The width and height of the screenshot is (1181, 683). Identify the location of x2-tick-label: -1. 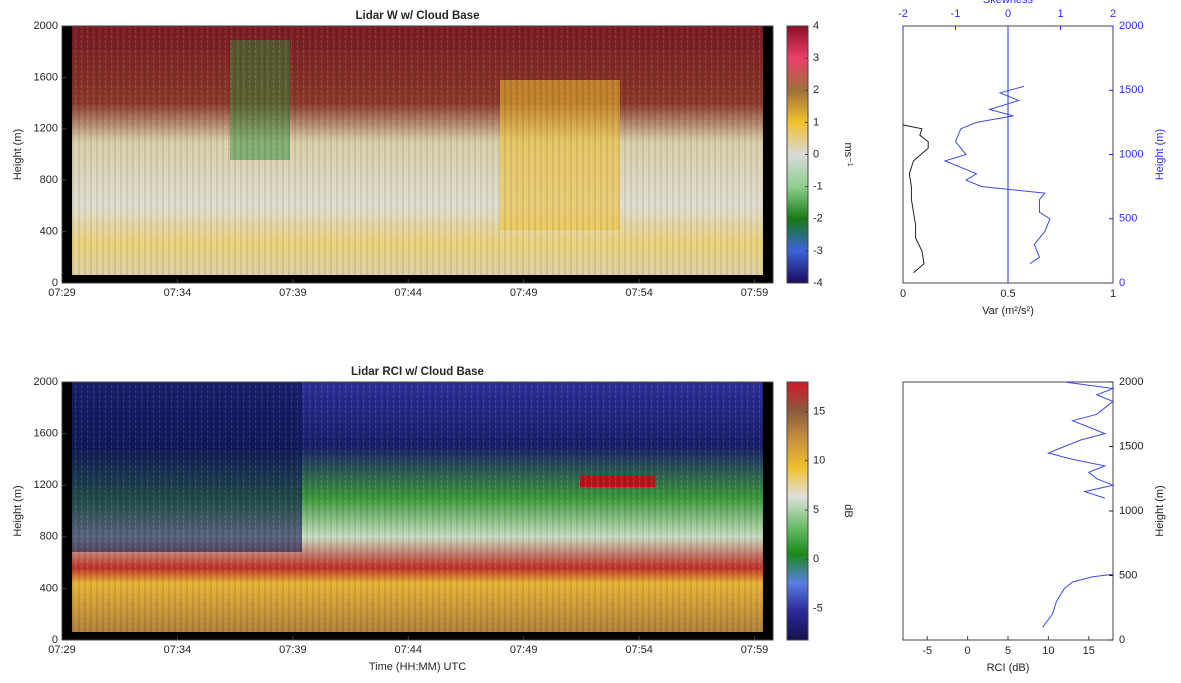
(956, 14).